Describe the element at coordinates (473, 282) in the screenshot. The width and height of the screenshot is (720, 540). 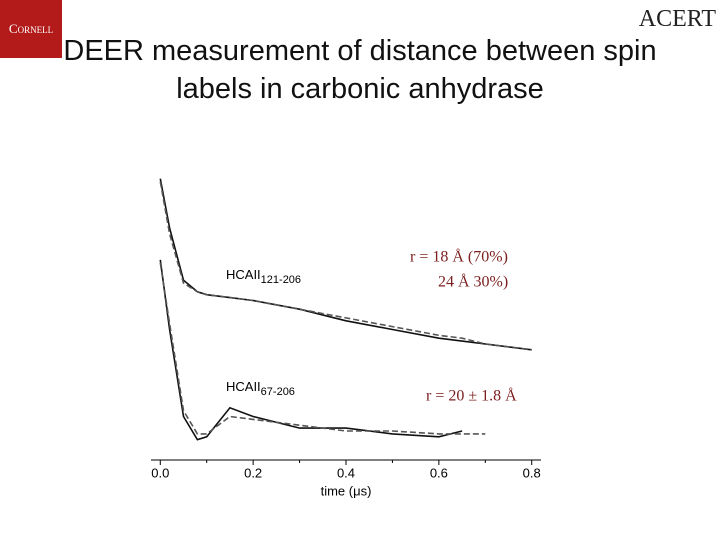
I see `annotation: 24 Å 30%)` at that location.